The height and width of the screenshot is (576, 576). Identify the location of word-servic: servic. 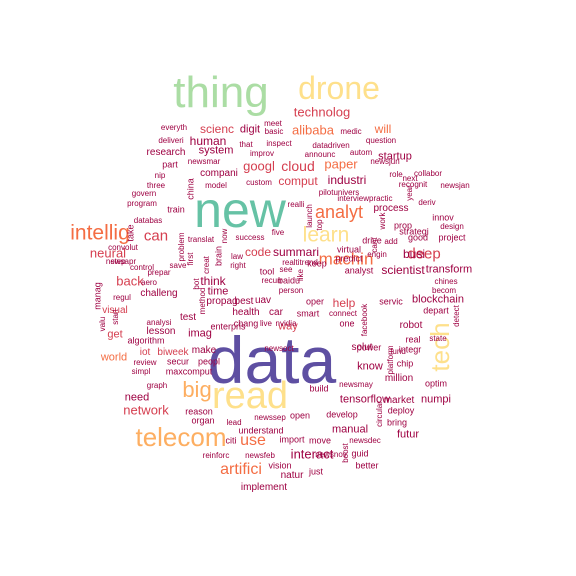
(391, 301).